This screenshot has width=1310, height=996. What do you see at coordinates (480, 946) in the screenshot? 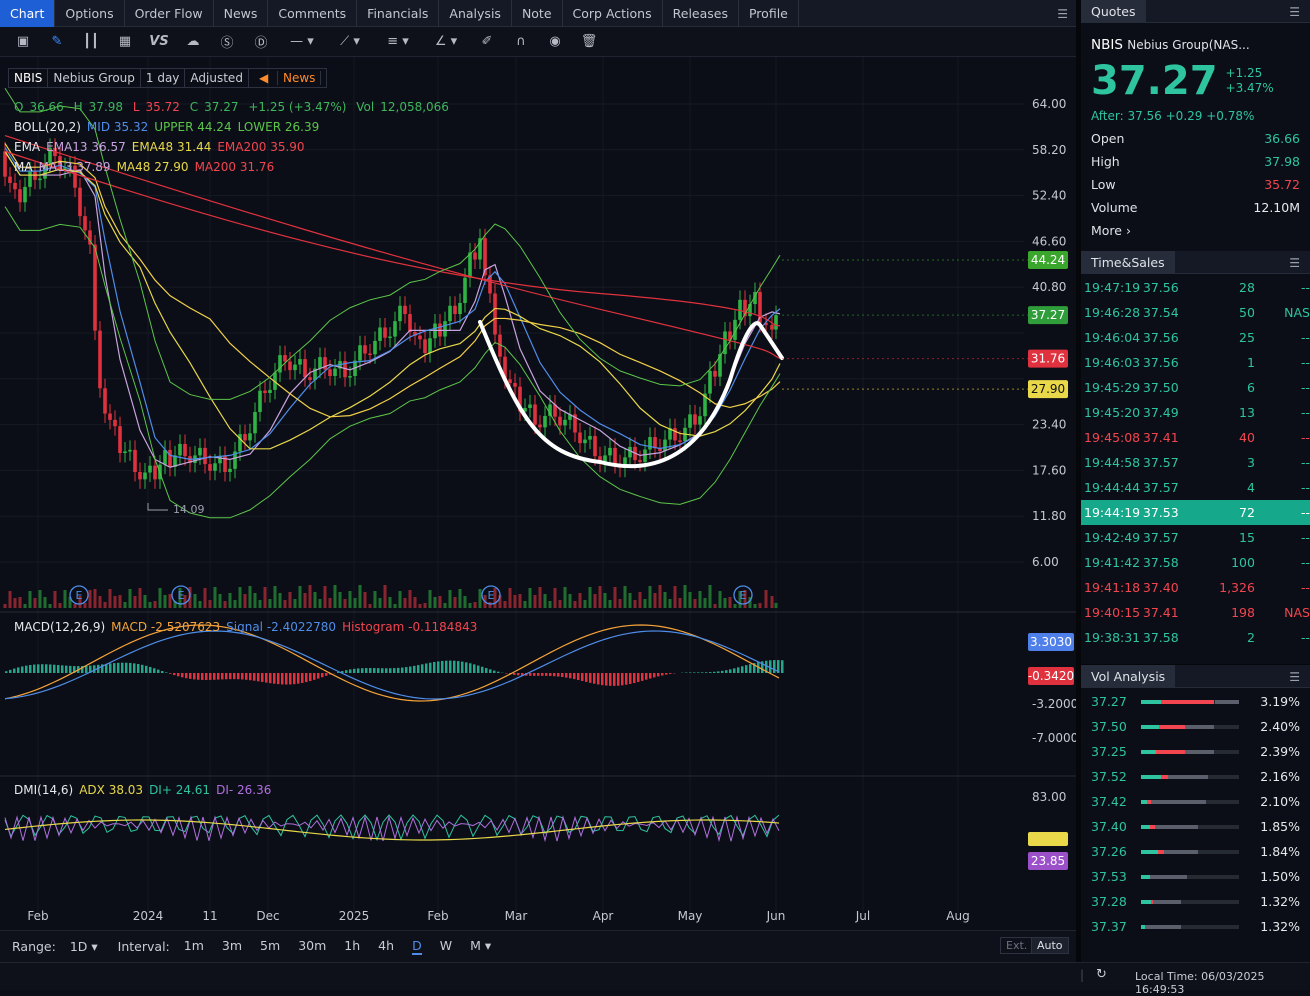
I see `interval-M: M ▾` at bounding box center [480, 946].